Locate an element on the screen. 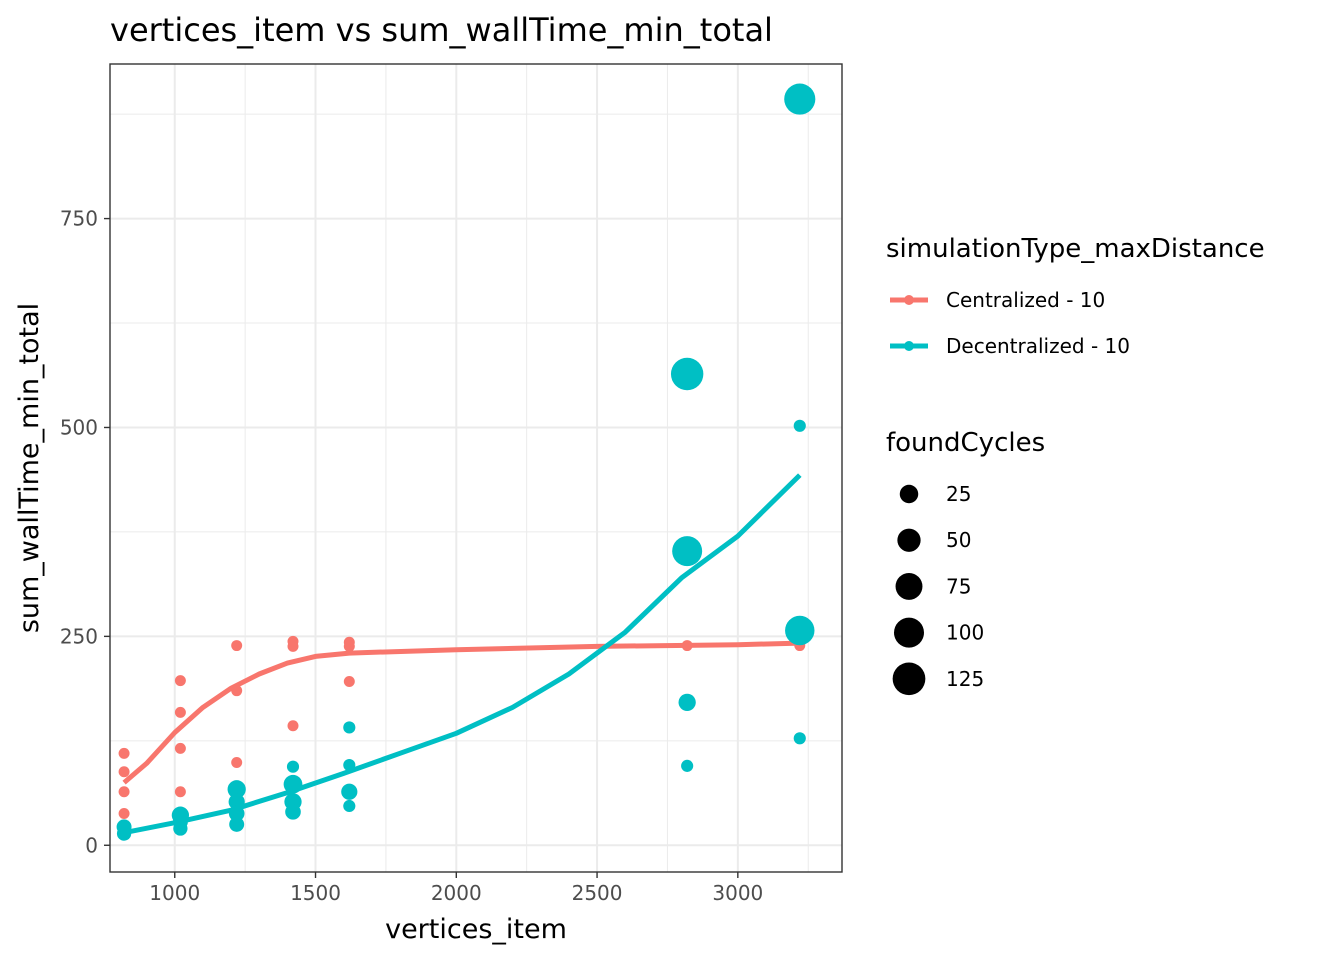 Image resolution: width=1344 pixels, height=960 pixels. legend-size-label: 50 is located at coordinates (958, 540).